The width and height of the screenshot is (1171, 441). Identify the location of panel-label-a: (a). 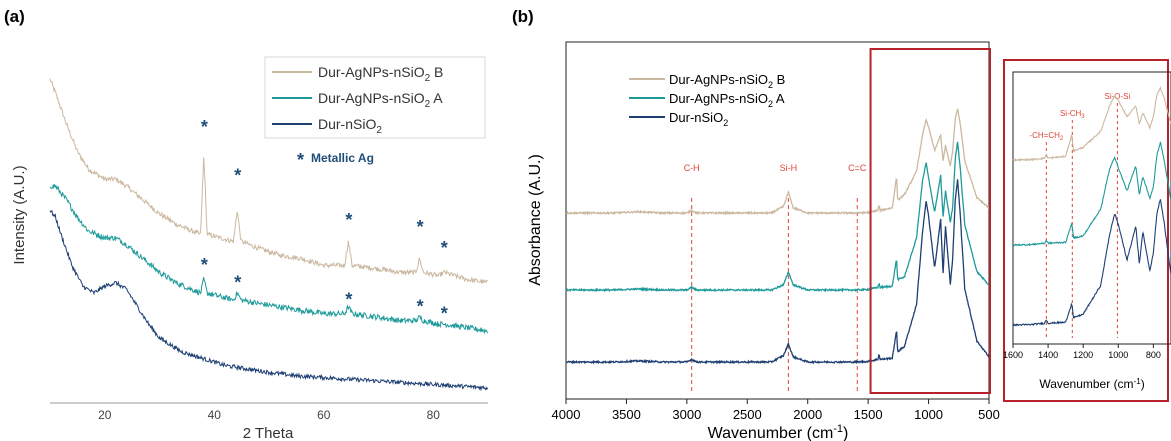
(14, 16).